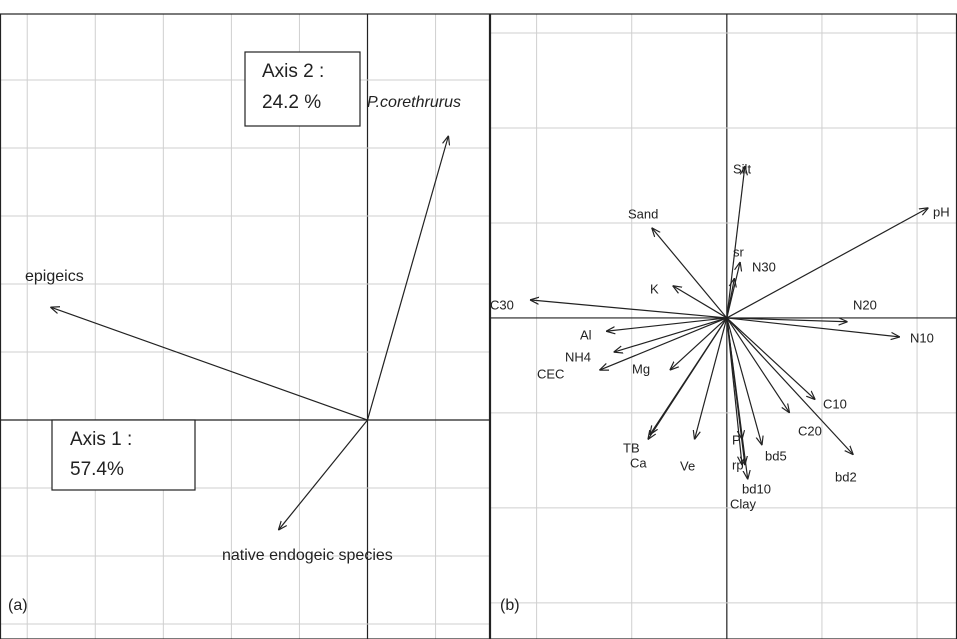 The width and height of the screenshot is (957, 639). I want to click on arrow-label: Ca, so click(638, 462).